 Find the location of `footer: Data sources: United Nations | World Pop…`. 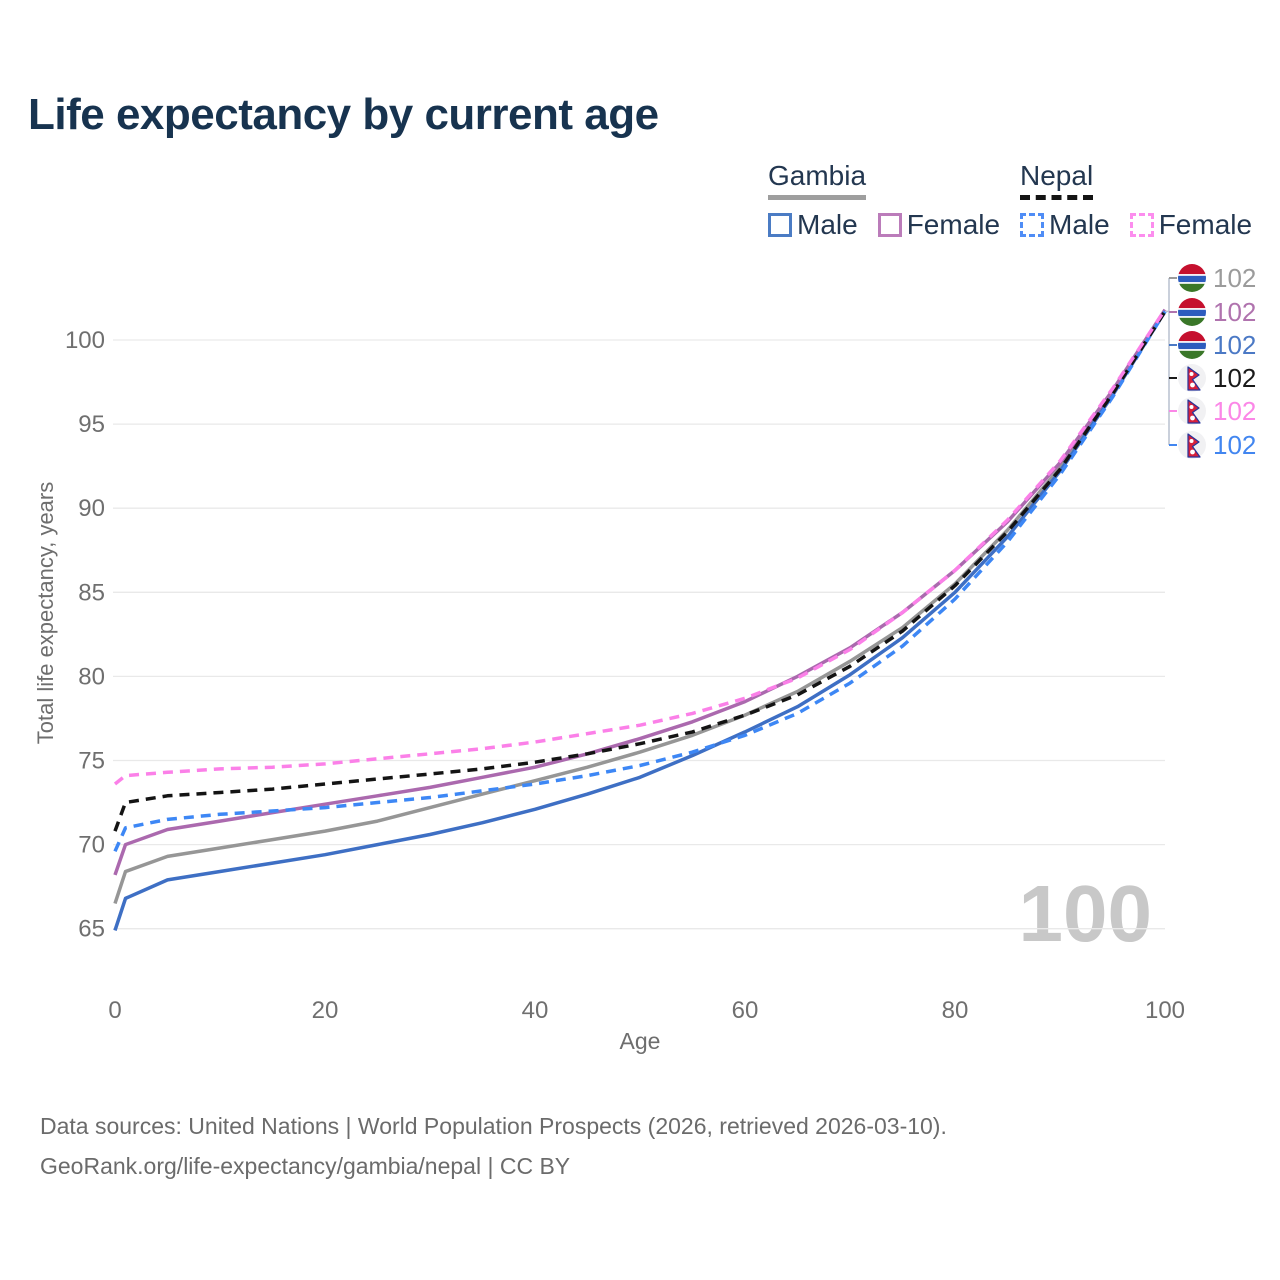

footer: Data sources: United Nations | World Pop… is located at coordinates (640, 1146).